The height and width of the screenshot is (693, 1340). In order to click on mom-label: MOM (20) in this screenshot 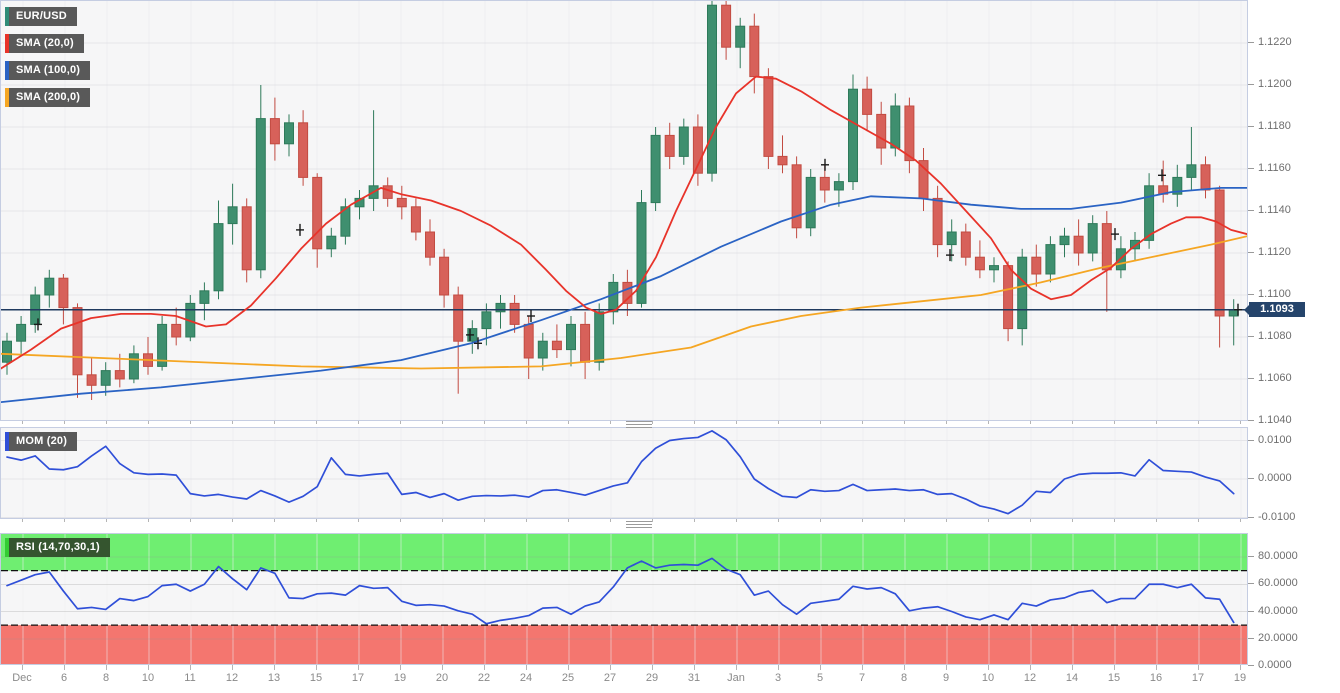, I will do `click(43, 441)`.